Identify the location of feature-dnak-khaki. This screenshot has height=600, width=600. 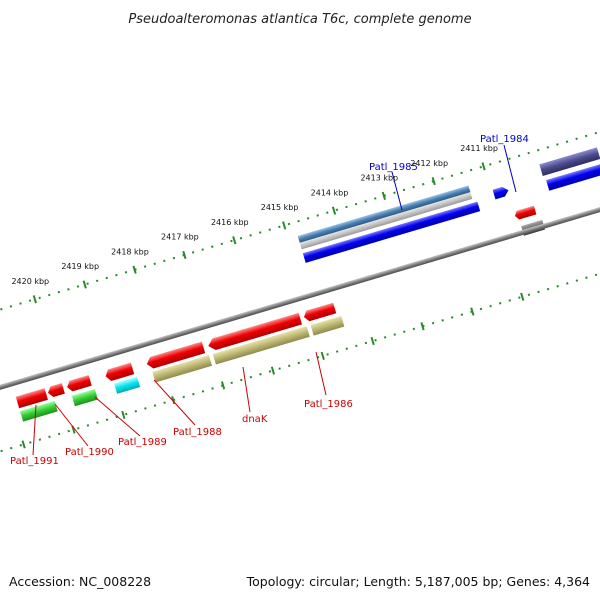
(261, 345).